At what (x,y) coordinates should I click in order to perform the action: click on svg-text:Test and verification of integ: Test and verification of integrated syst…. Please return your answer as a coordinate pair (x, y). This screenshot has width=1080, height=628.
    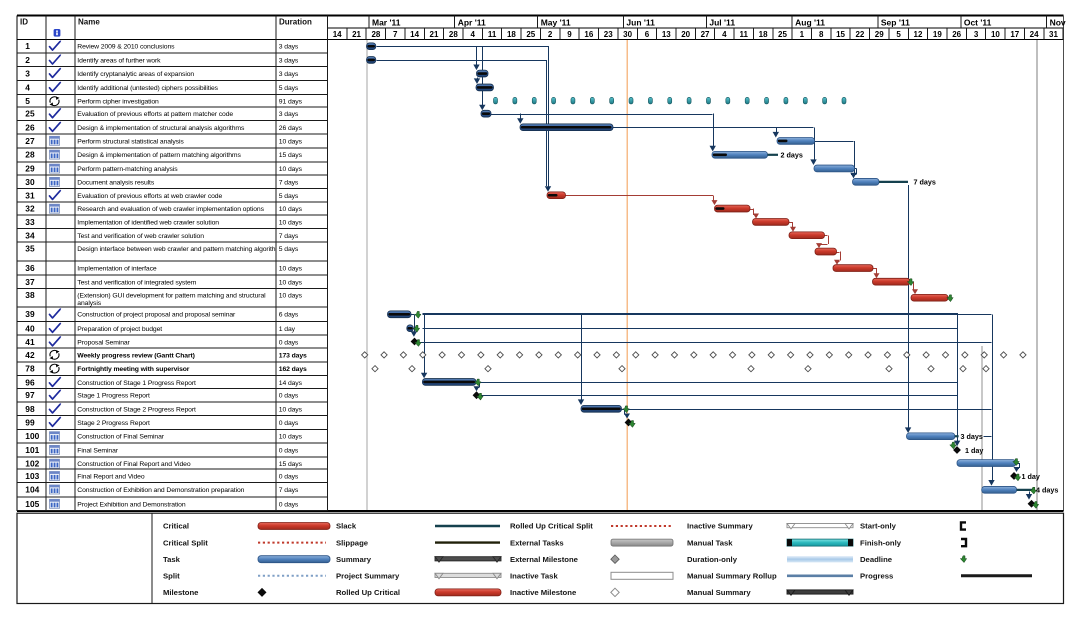
    Looking at the image, I should click on (136, 282).